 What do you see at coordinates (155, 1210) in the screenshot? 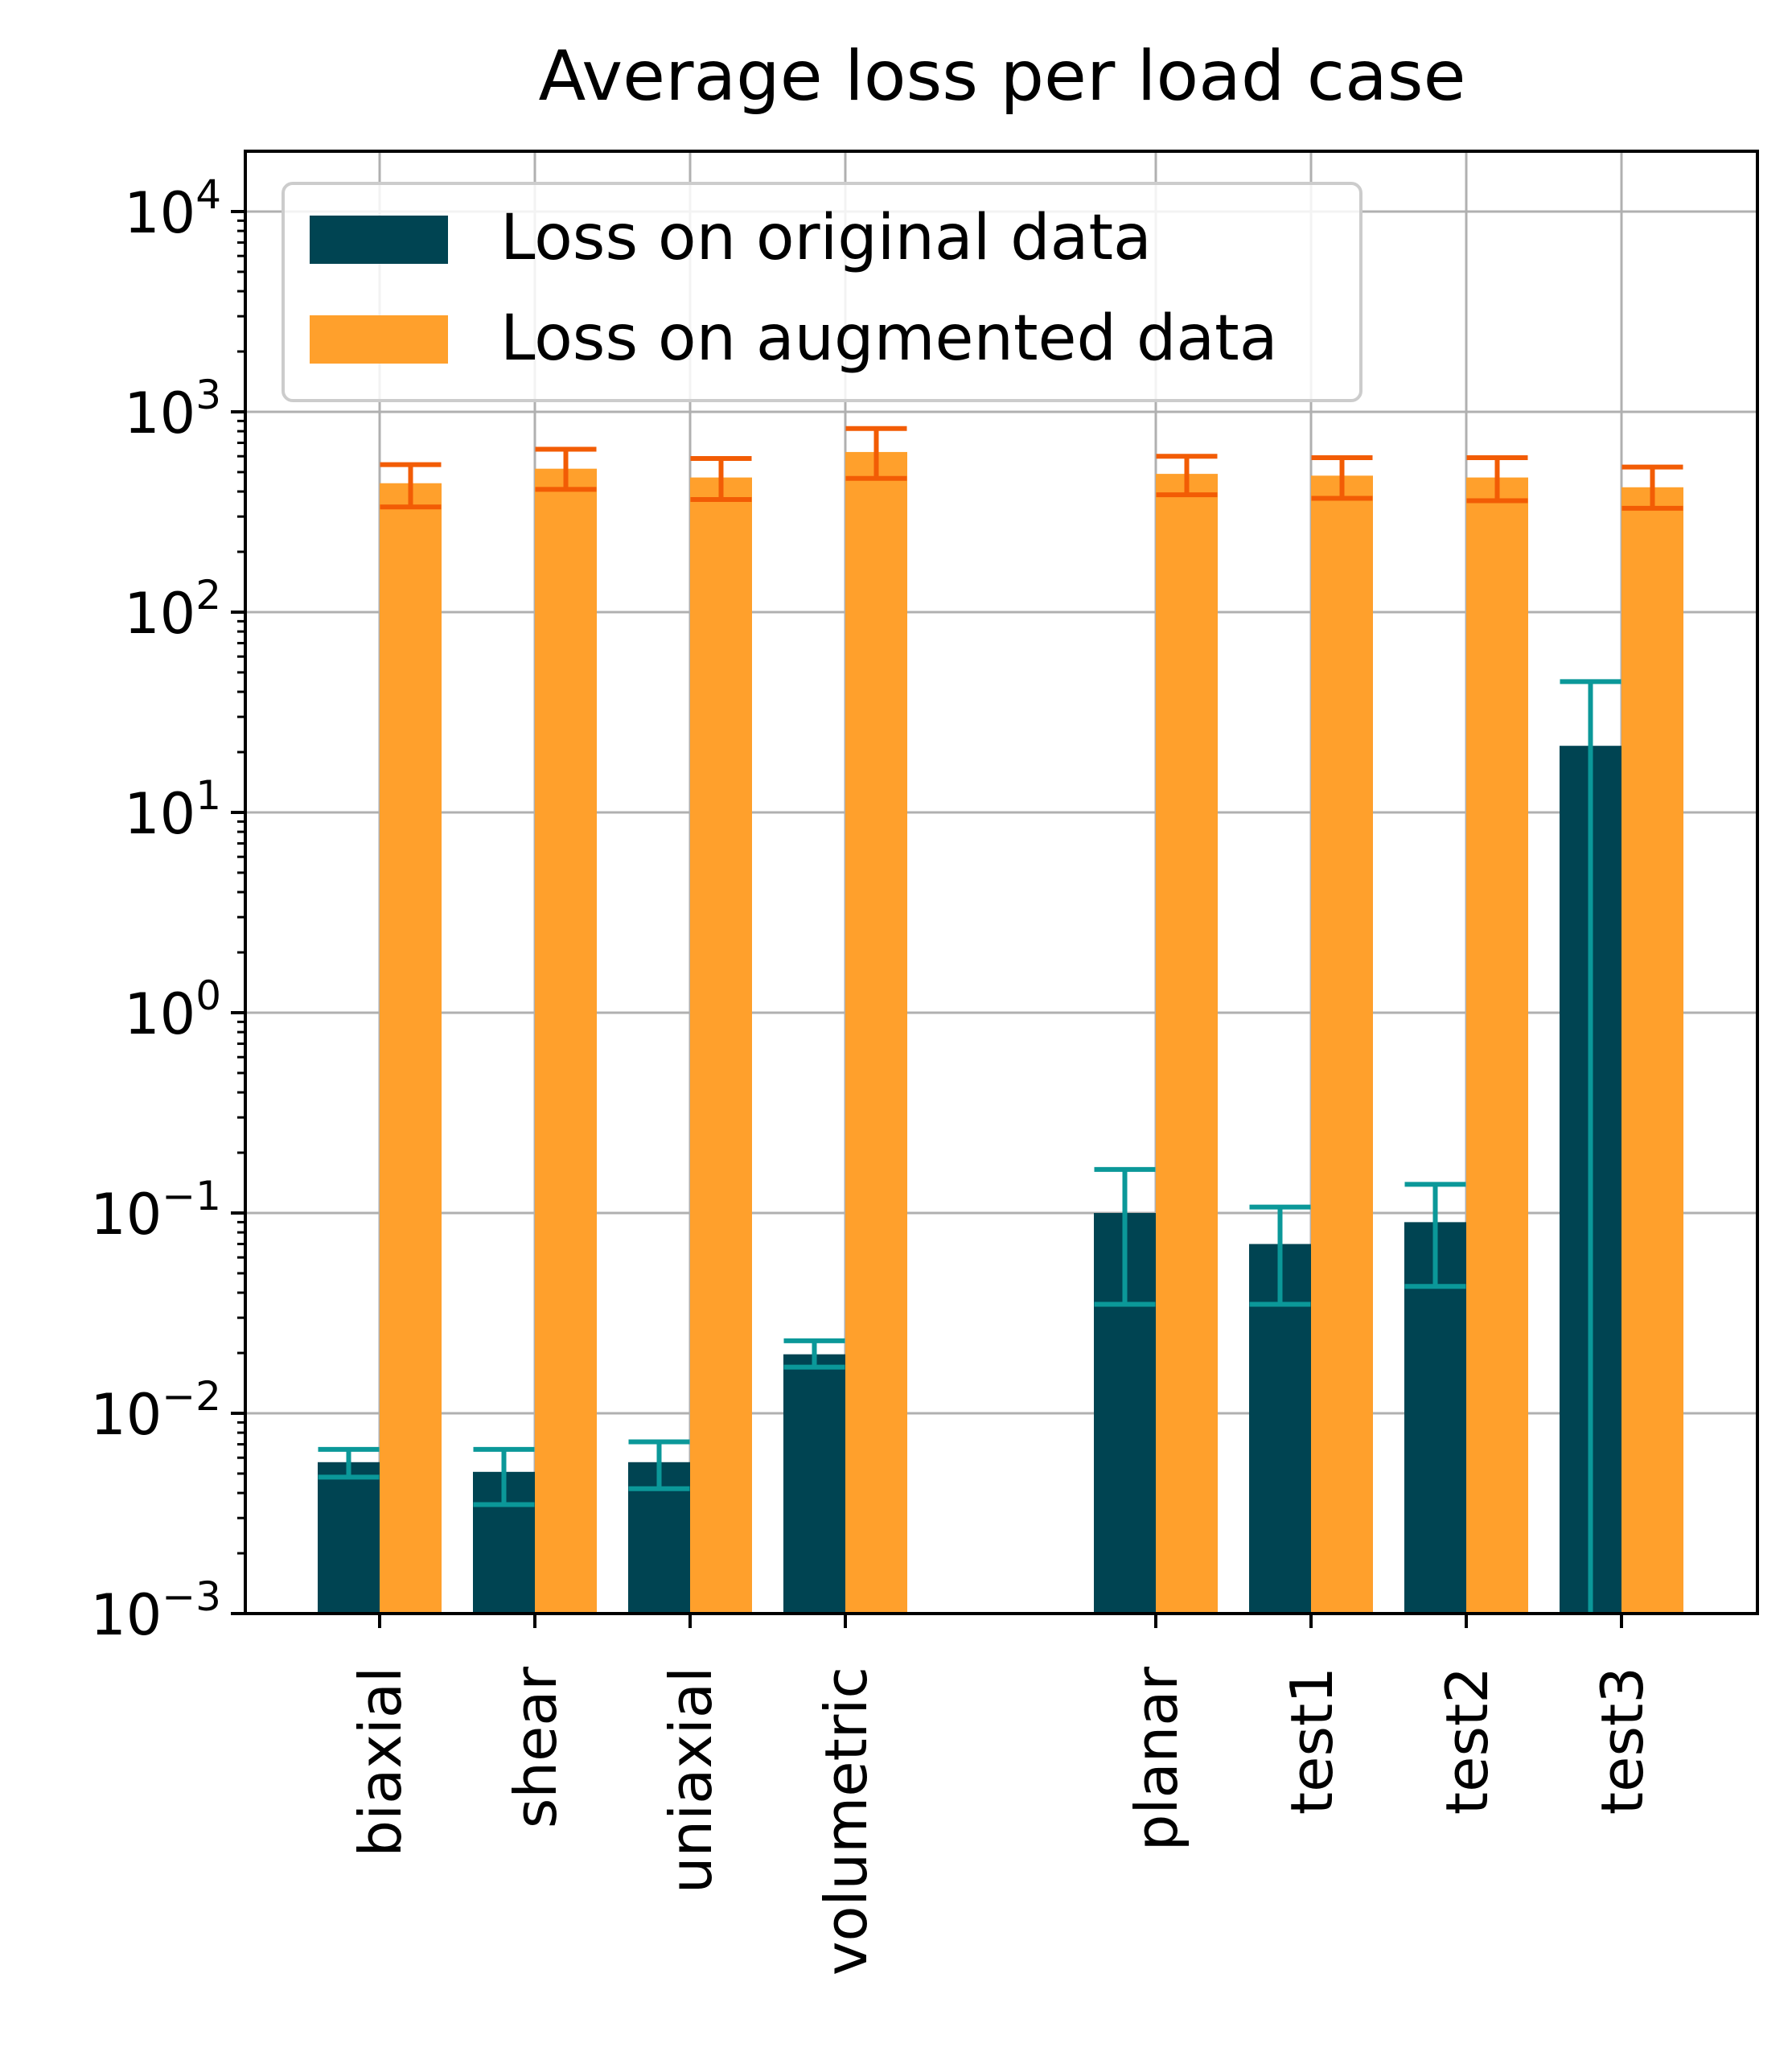
I see `y-tick-label: 10⁻¹` at bounding box center [155, 1210].